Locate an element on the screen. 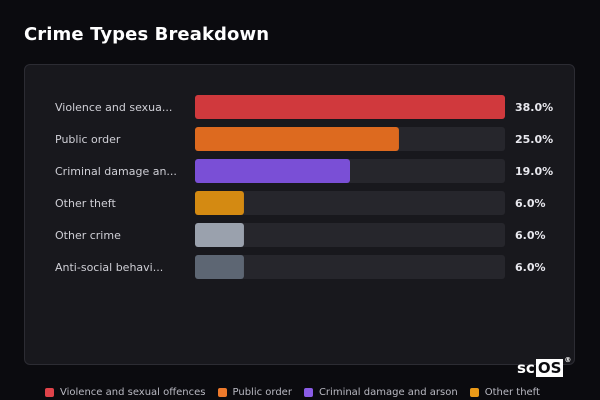 The image size is (600, 400). legend-item: Violence and sexual offences is located at coordinates (125, 392).